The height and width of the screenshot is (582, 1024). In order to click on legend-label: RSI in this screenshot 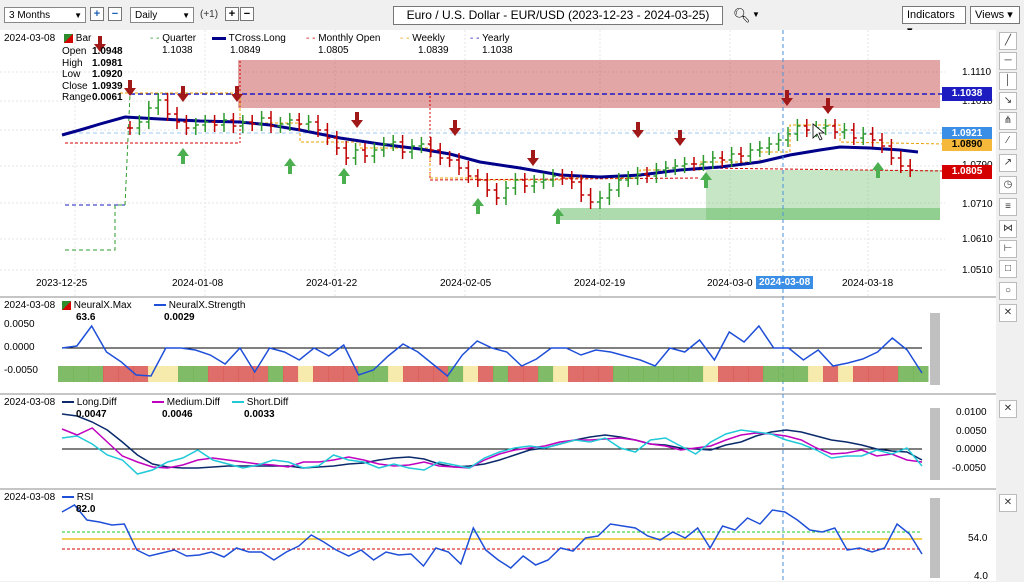, I will do `click(85, 497)`.